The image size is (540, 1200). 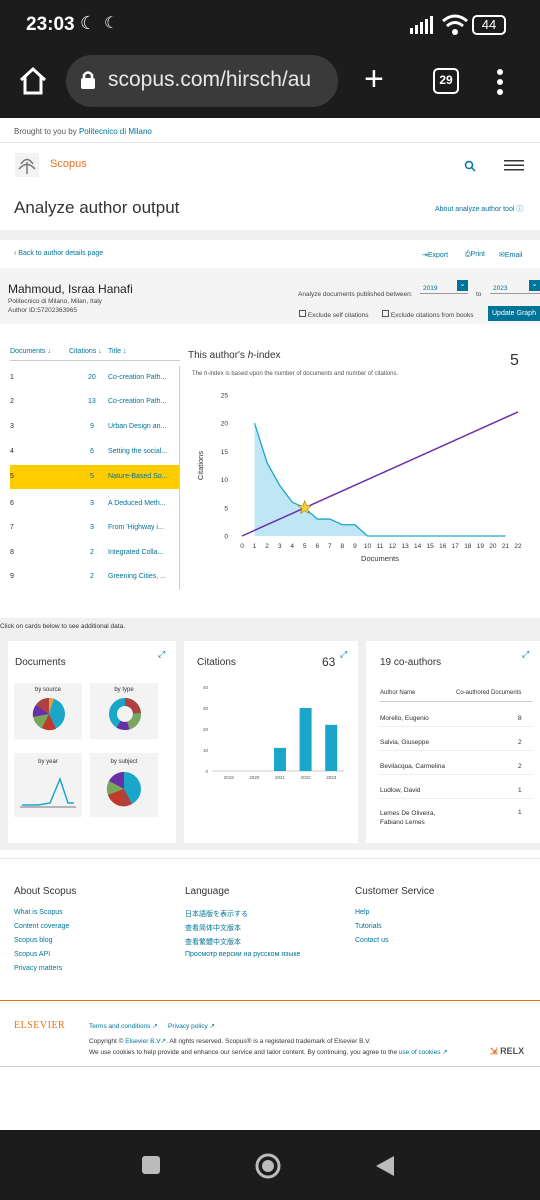 What do you see at coordinates (123, 1026) in the screenshot?
I see `terms-link: Terms and conditions ↗` at bounding box center [123, 1026].